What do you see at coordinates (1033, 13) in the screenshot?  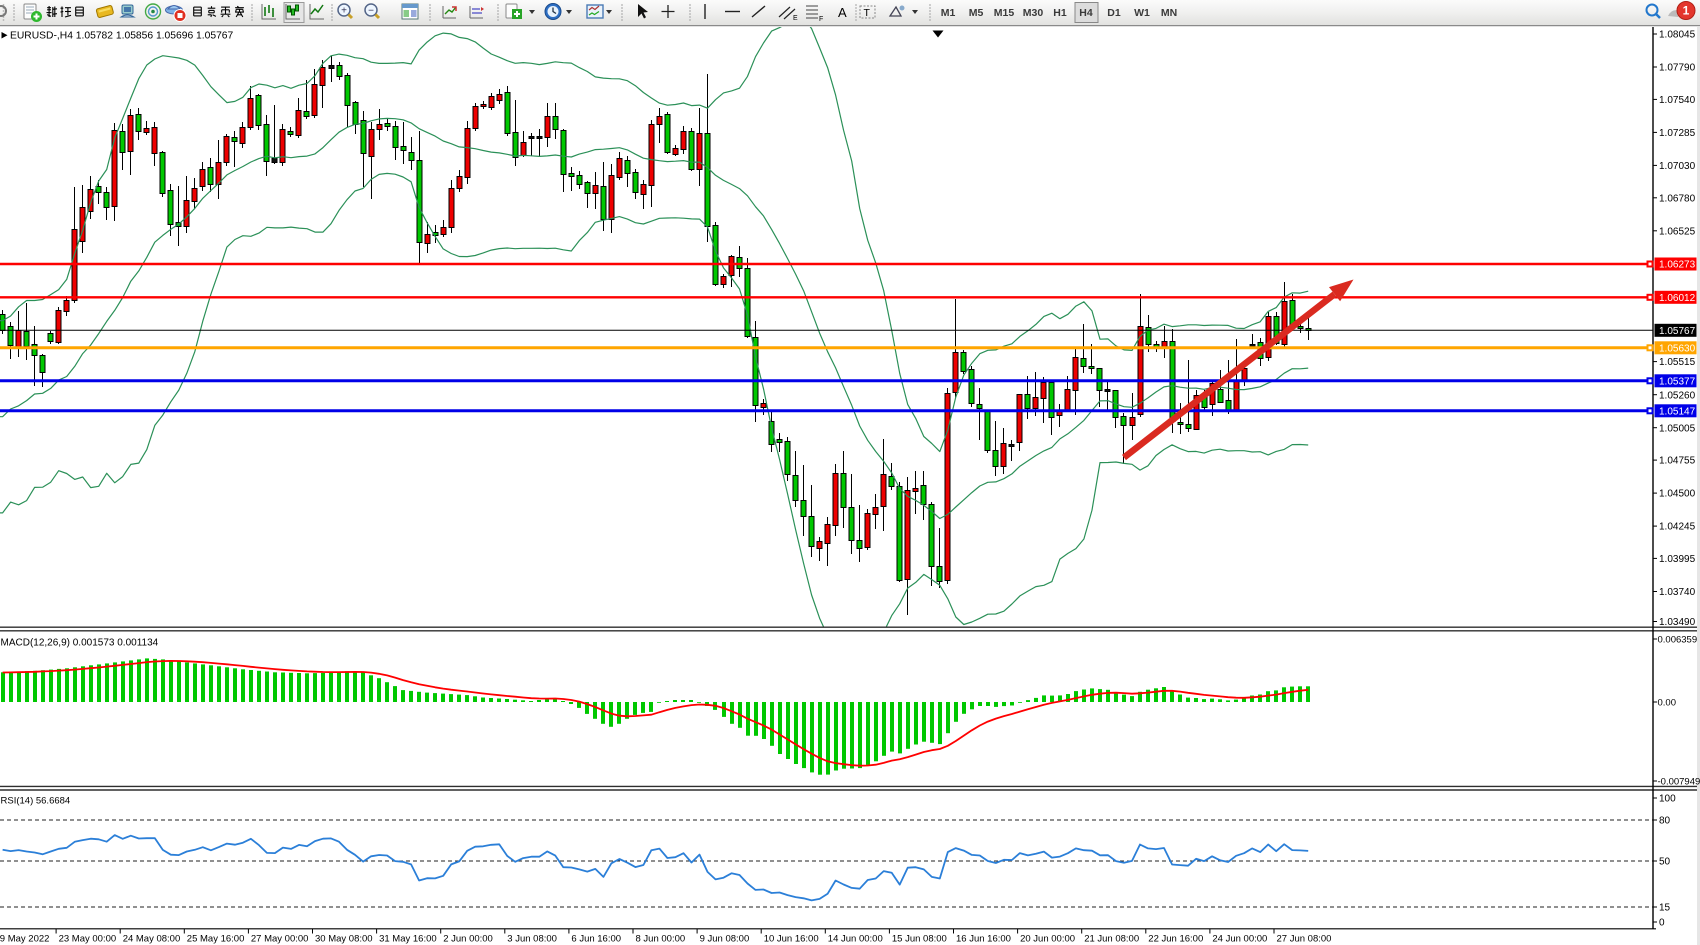 I see `svg-text: M30` at bounding box center [1033, 13].